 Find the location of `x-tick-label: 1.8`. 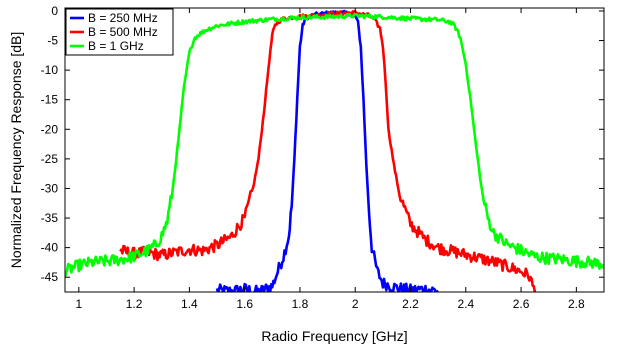

x-tick-label: 1.8 is located at coordinates (300, 304).